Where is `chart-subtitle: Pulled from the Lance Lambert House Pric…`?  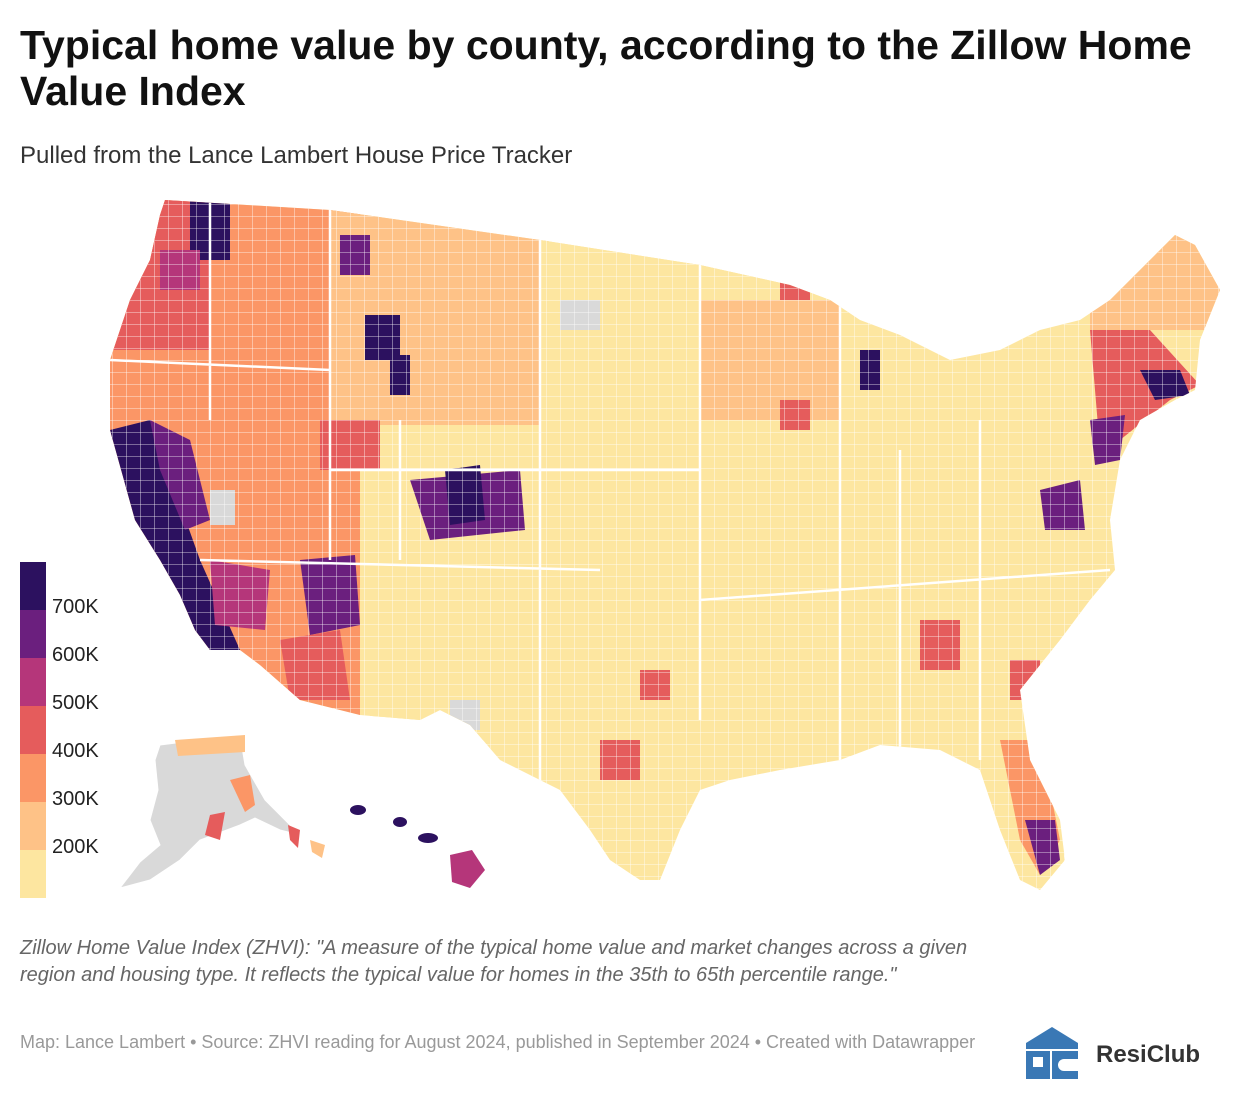
chart-subtitle: Pulled from the Lance Lambert House Pric… is located at coordinates (296, 155).